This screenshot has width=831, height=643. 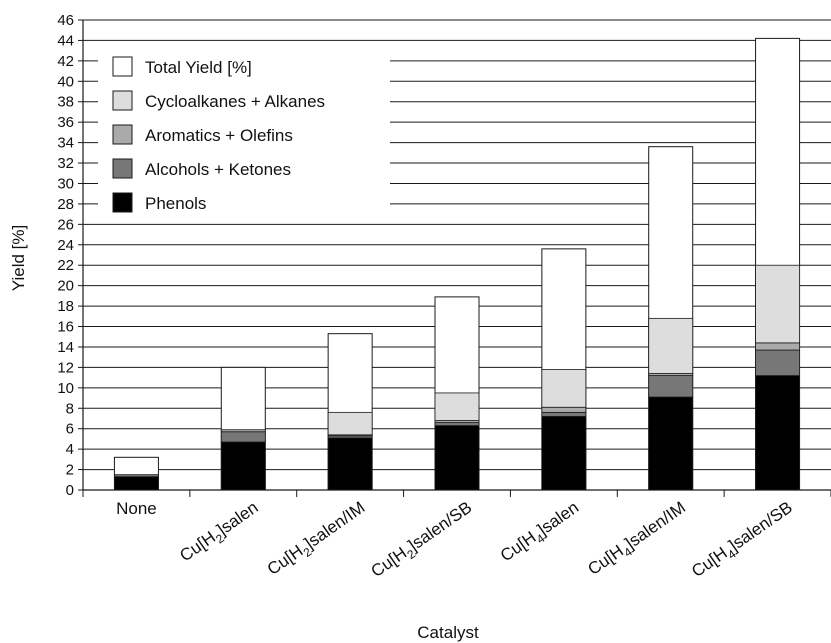 What do you see at coordinates (317, 540) in the screenshot?
I see `x-tick-label: Cu[H2]salen/IM` at bounding box center [317, 540].